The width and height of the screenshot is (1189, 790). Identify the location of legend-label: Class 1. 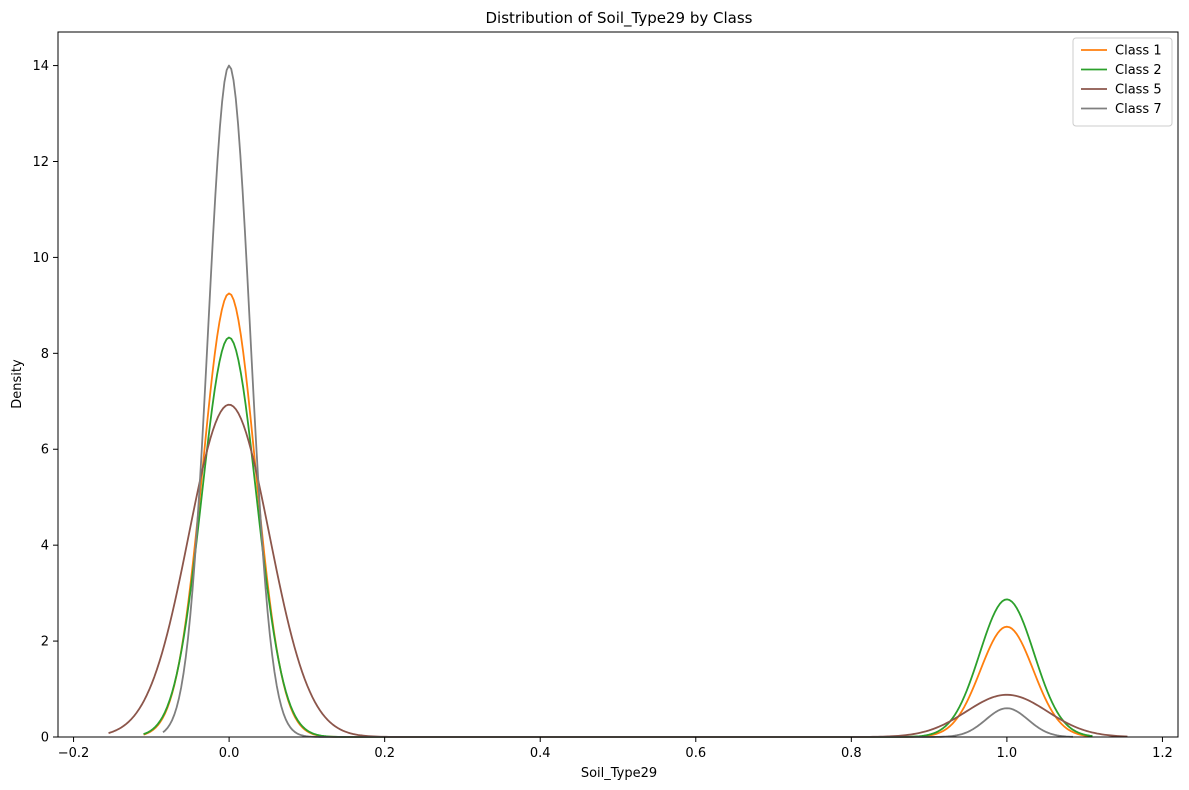
(1138, 51).